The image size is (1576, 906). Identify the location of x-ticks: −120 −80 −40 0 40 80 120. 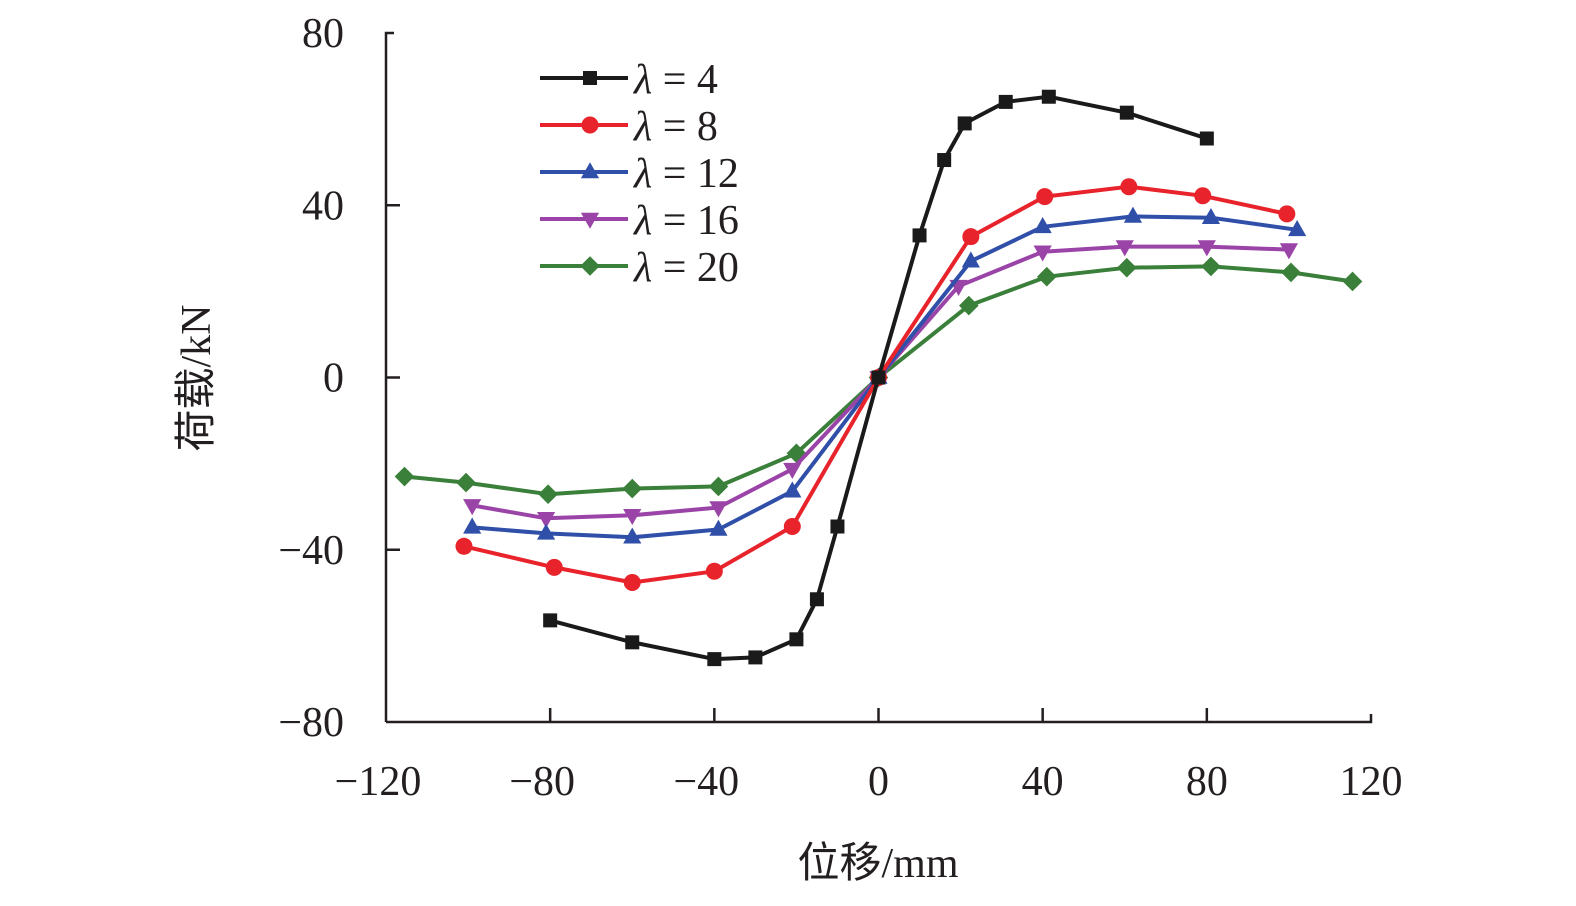
(869, 756).